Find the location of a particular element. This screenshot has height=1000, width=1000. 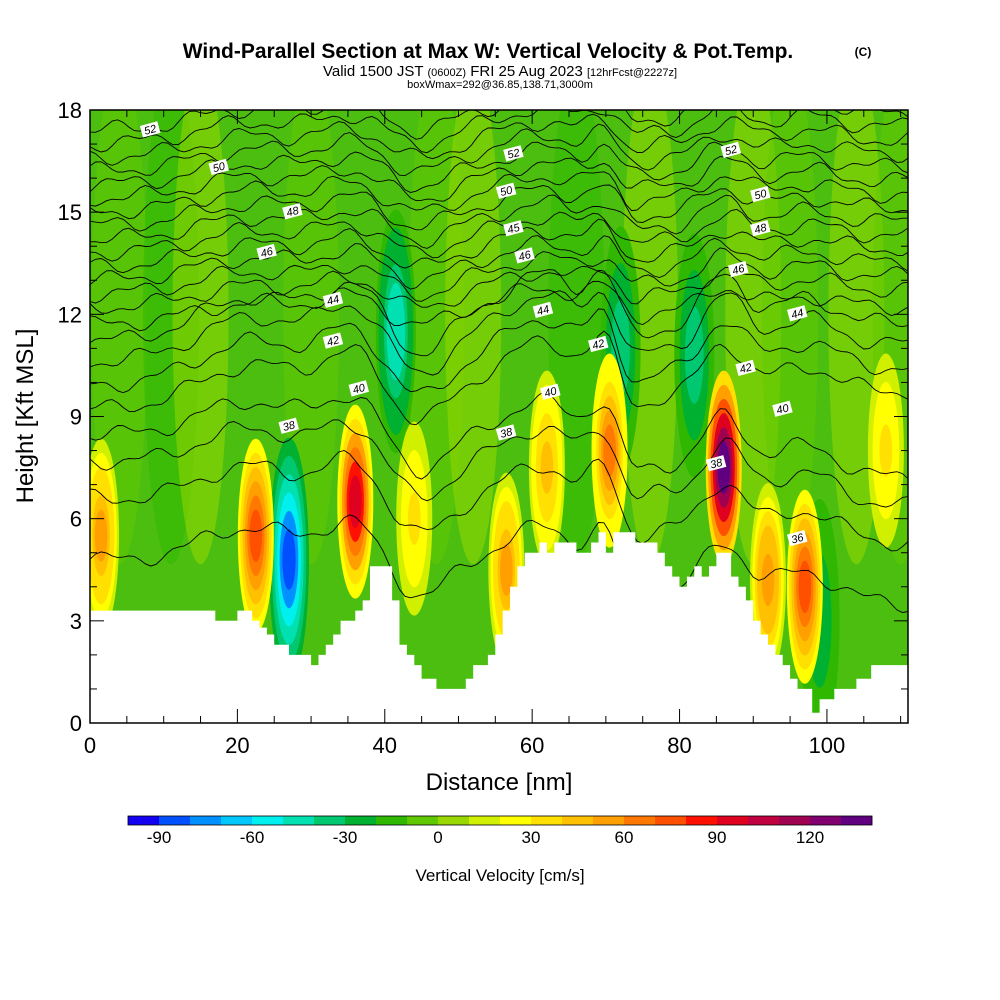

x-tick-label: 0 is located at coordinates (90, 745).